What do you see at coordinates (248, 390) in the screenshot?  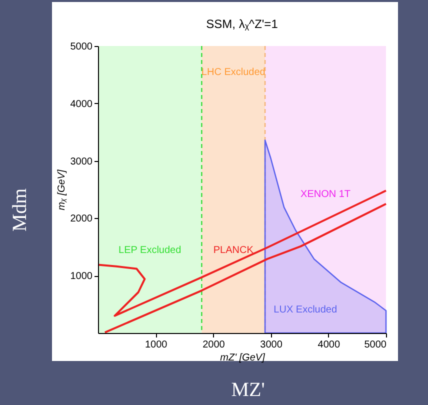 I see `text: MZ'` at bounding box center [248, 390].